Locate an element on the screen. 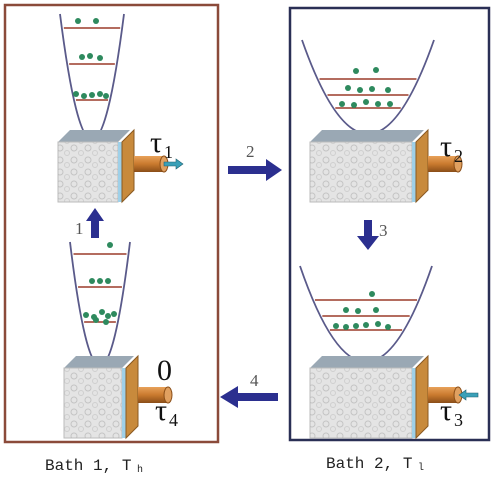 The width and height of the screenshot is (493, 477). arrow-left is located at coordinates (249, 397).